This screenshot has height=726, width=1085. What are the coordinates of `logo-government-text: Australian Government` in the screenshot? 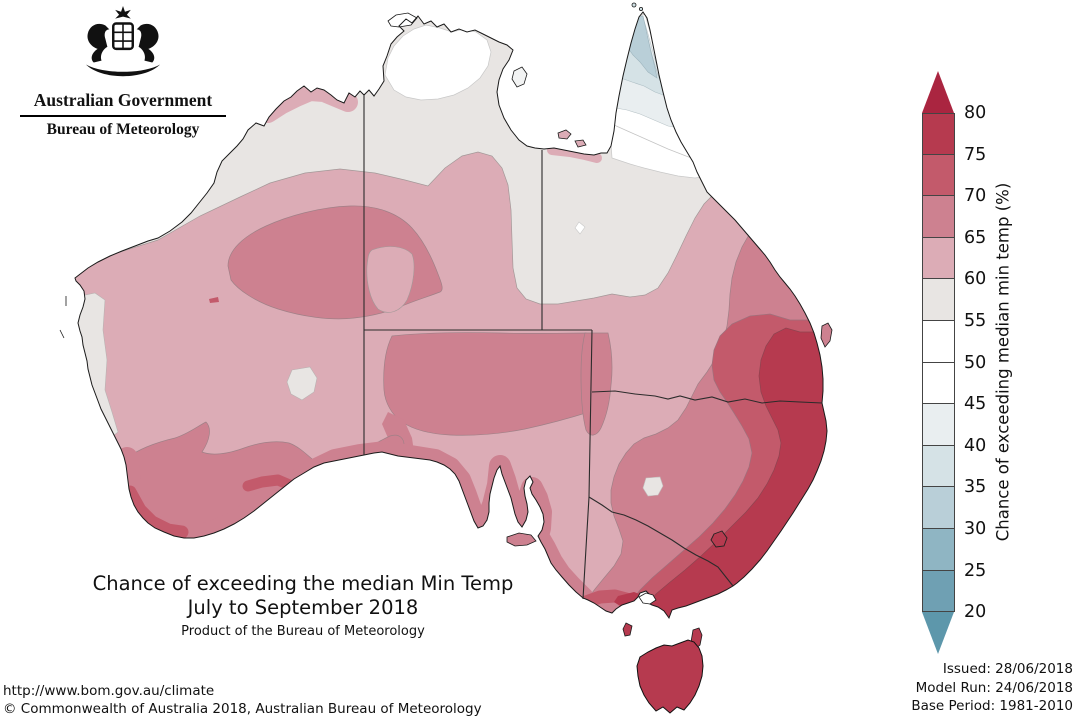 It's located at (123, 100).